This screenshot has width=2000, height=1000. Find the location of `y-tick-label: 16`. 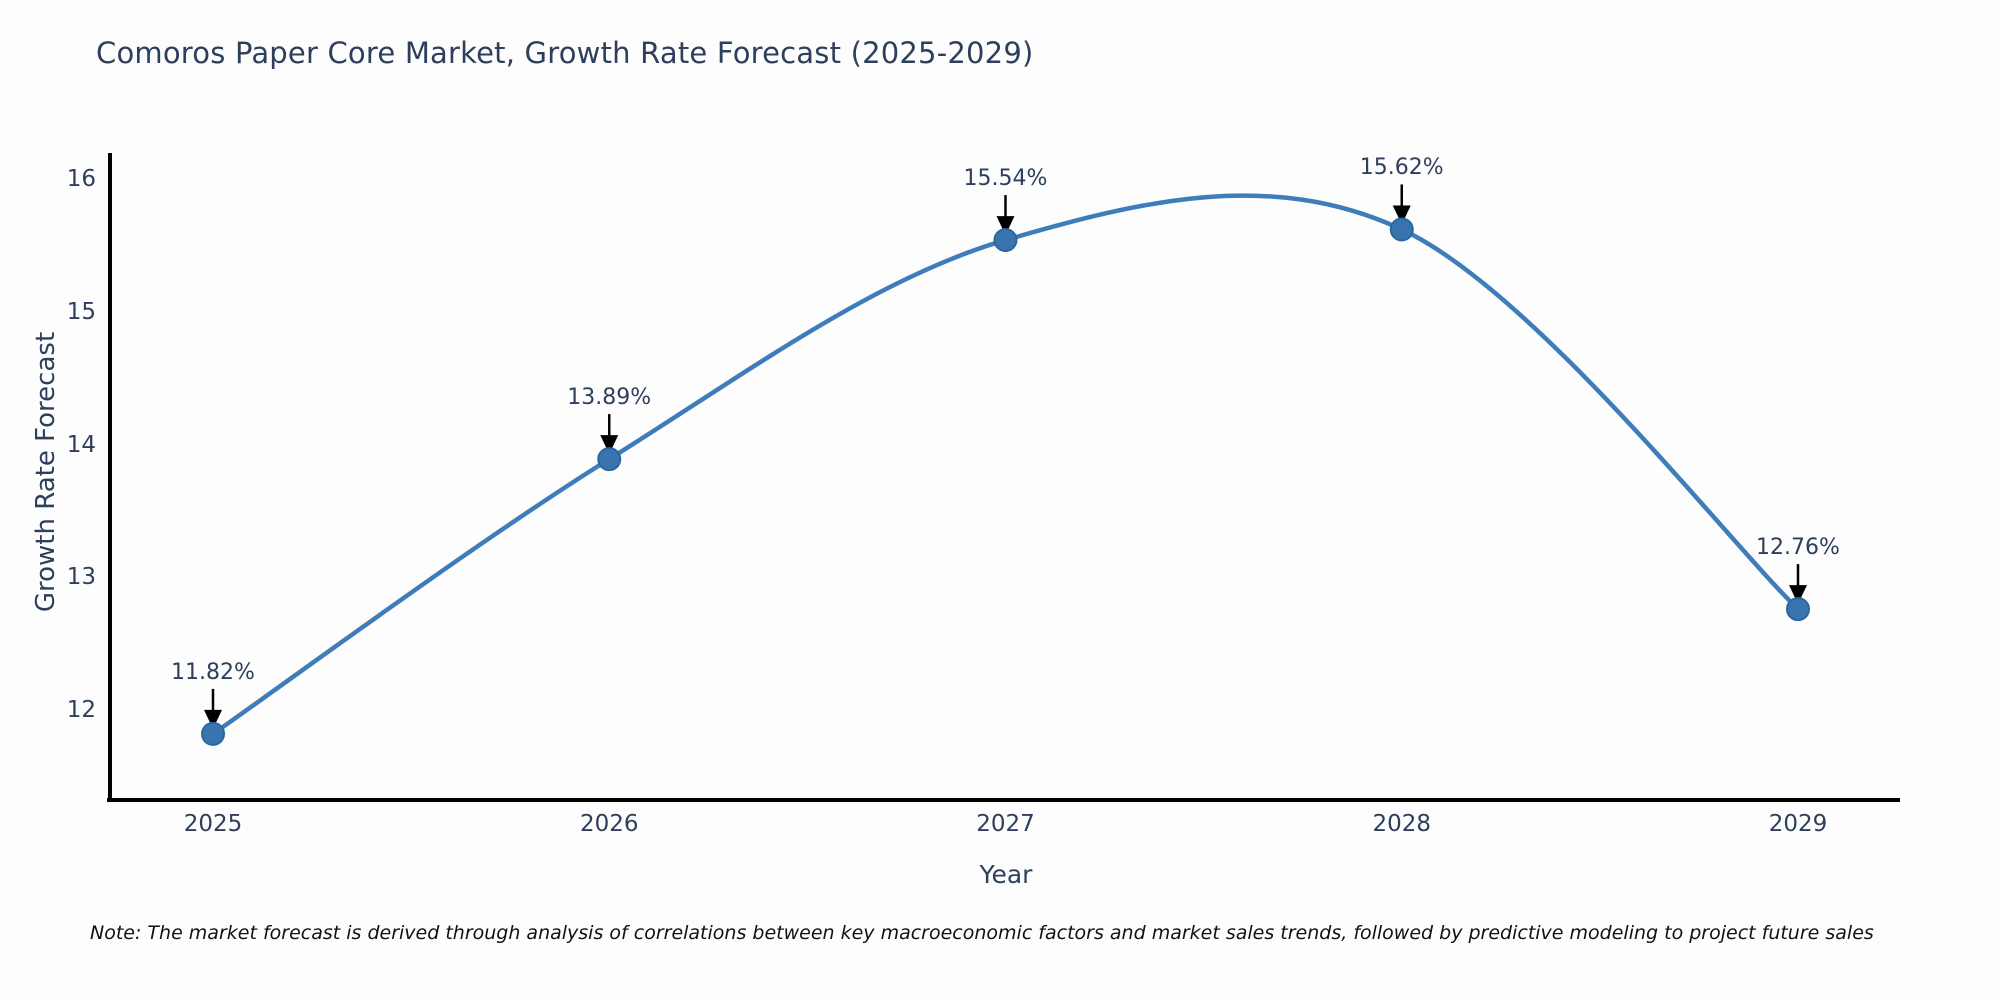

y-tick-label: 16 is located at coordinates (81, 179).